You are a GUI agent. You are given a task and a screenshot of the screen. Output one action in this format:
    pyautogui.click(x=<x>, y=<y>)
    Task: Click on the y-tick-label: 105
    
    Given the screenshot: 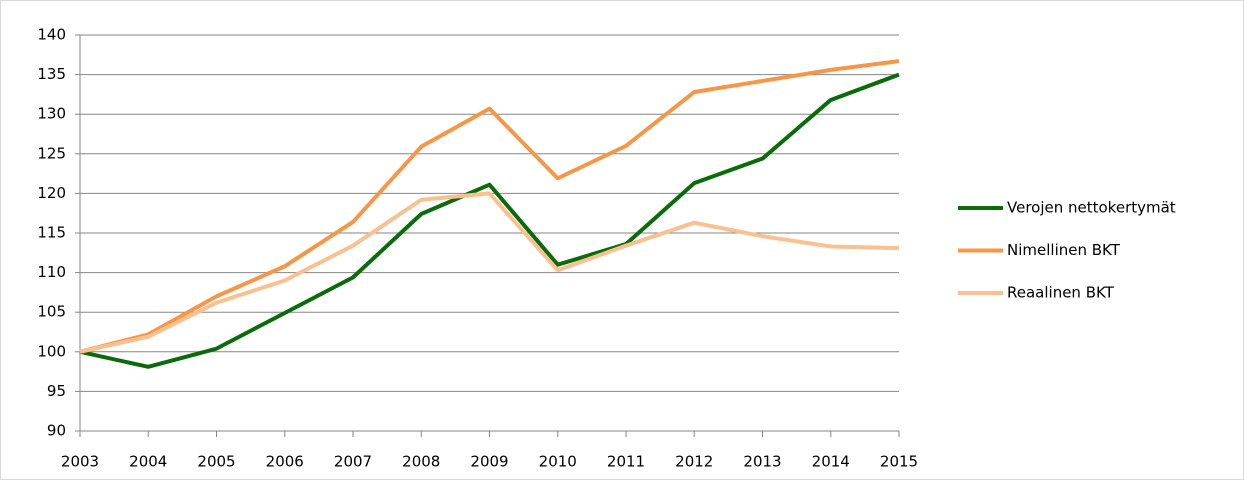 What is the action you would take?
    pyautogui.click(x=51, y=312)
    